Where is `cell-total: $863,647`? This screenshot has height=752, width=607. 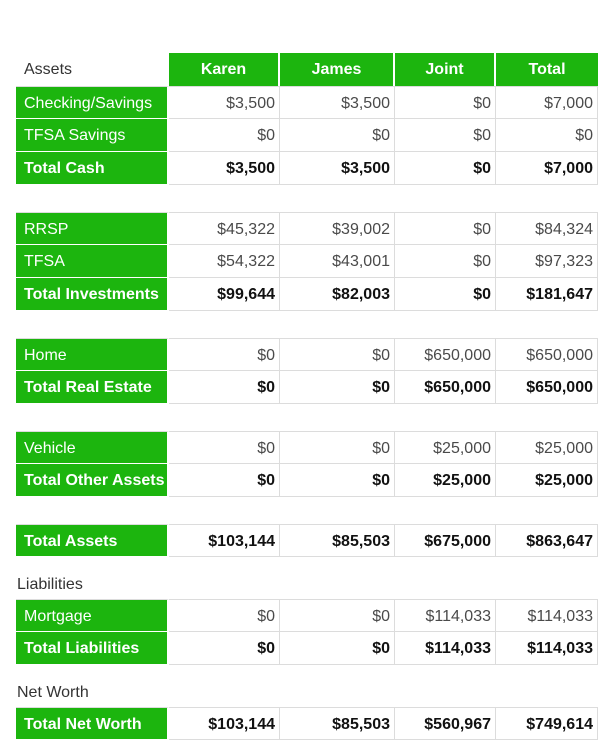 cell-total: $863,647 is located at coordinates (547, 540).